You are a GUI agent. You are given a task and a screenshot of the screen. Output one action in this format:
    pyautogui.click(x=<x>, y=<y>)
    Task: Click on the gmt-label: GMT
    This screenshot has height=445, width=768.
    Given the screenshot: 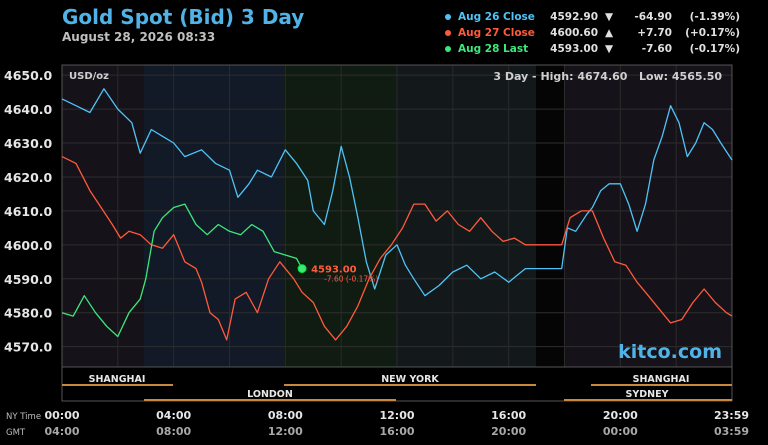 What is the action you would take?
    pyautogui.click(x=16, y=433)
    